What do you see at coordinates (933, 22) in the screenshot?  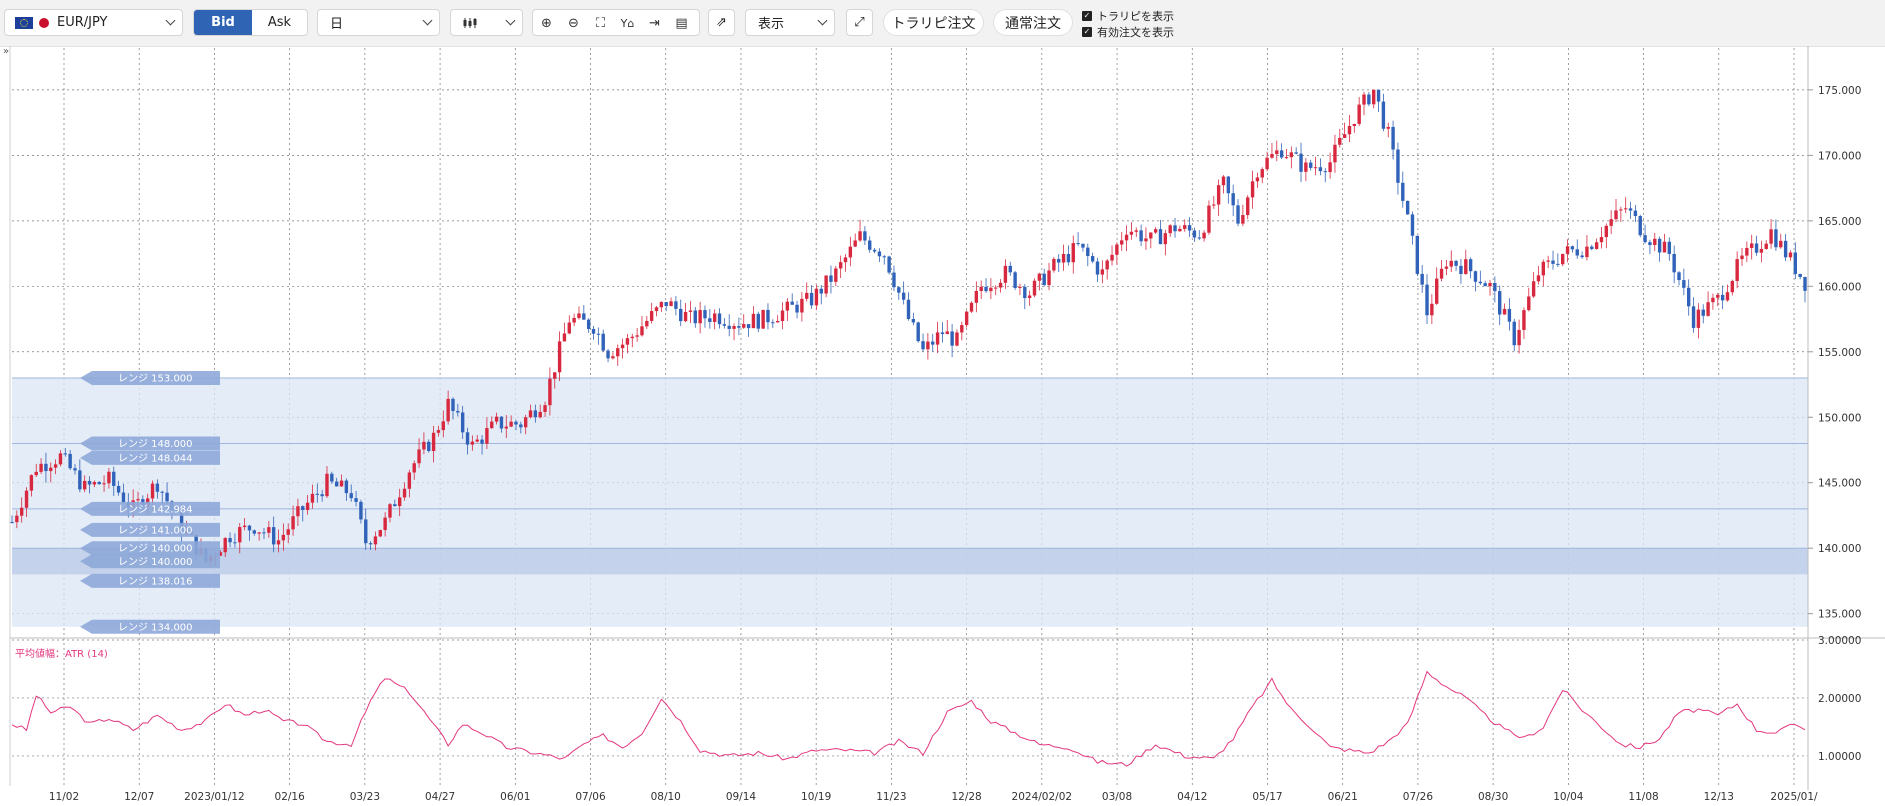 I see `trailing-order-button: トラリピ注文` at bounding box center [933, 22].